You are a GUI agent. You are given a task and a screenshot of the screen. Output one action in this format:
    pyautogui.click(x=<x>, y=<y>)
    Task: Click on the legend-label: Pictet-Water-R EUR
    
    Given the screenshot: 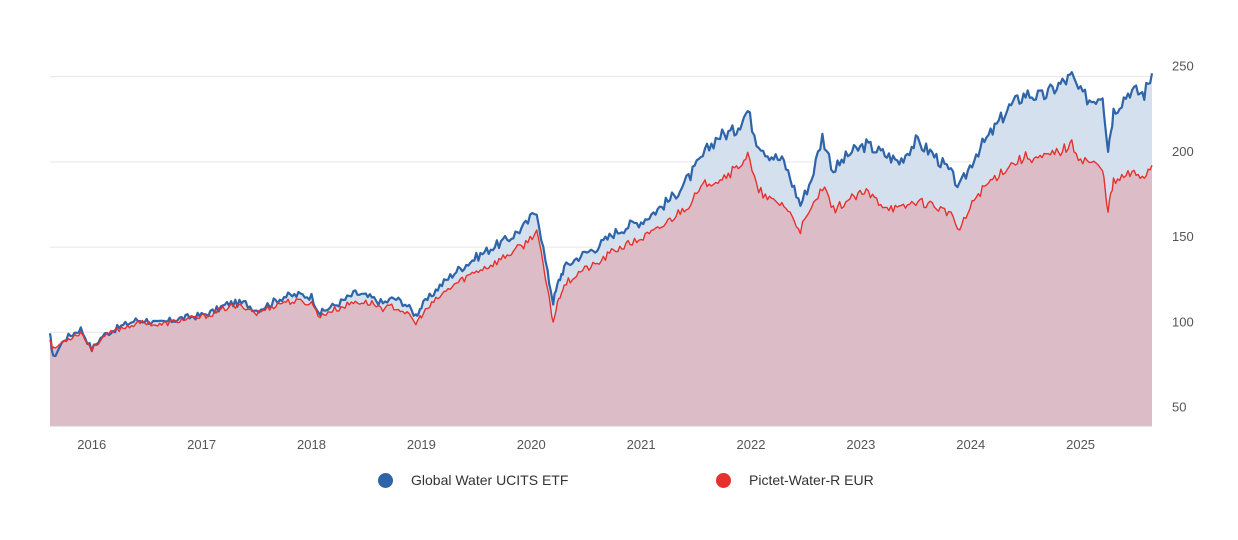 What is the action you would take?
    pyautogui.click(x=811, y=480)
    